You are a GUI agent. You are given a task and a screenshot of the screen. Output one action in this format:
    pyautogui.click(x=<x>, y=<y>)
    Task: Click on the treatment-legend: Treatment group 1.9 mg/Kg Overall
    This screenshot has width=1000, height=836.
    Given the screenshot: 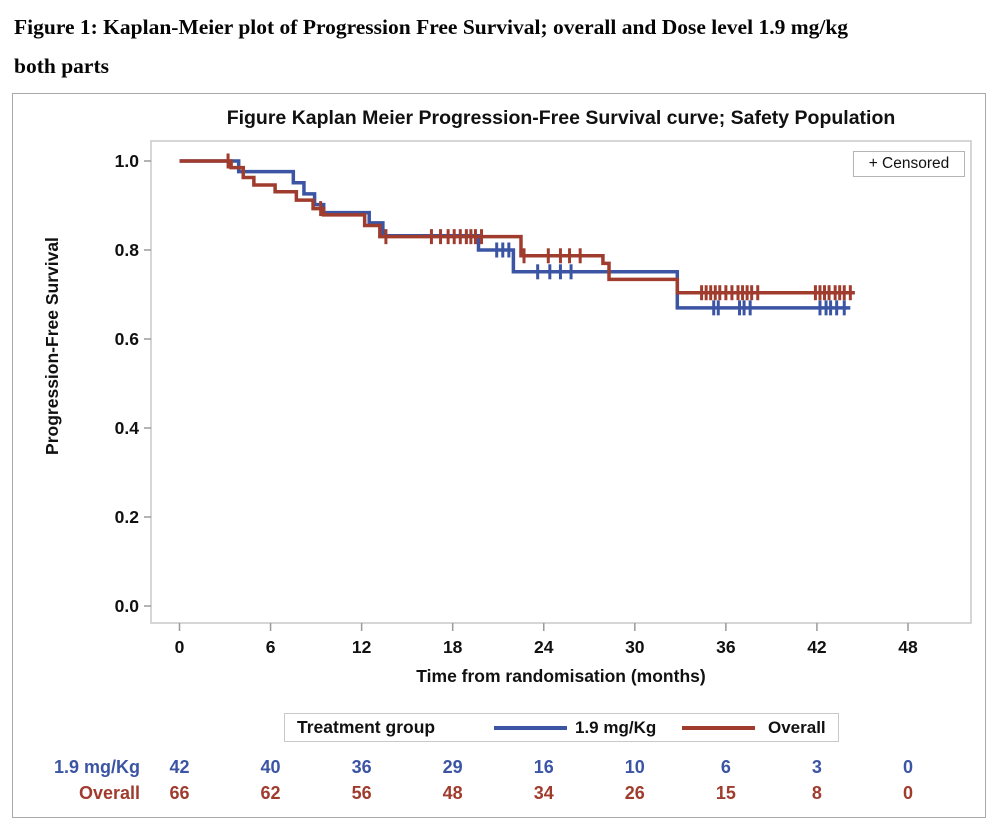 What is the action you would take?
    pyautogui.click(x=561, y=727)
    